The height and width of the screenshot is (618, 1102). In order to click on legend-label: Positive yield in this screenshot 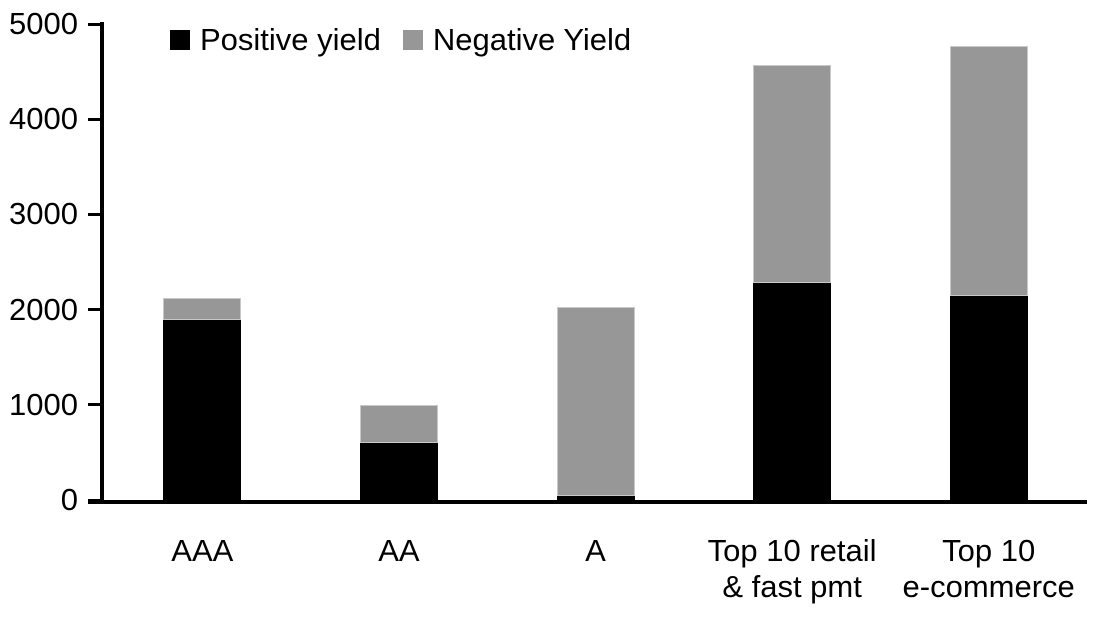, I will do `click(290, 39)`.